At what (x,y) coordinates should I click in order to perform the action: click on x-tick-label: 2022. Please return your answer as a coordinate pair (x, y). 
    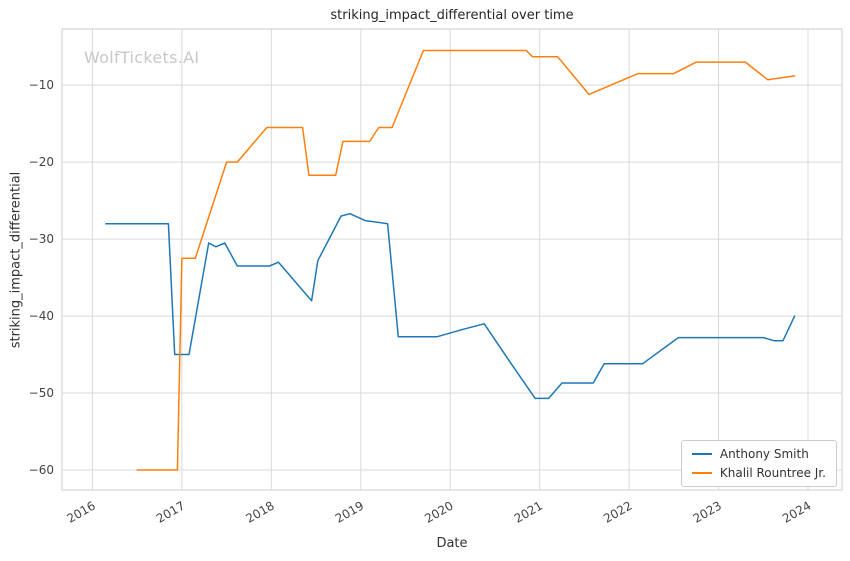
    Looking at the image, I should click on (617, 511).